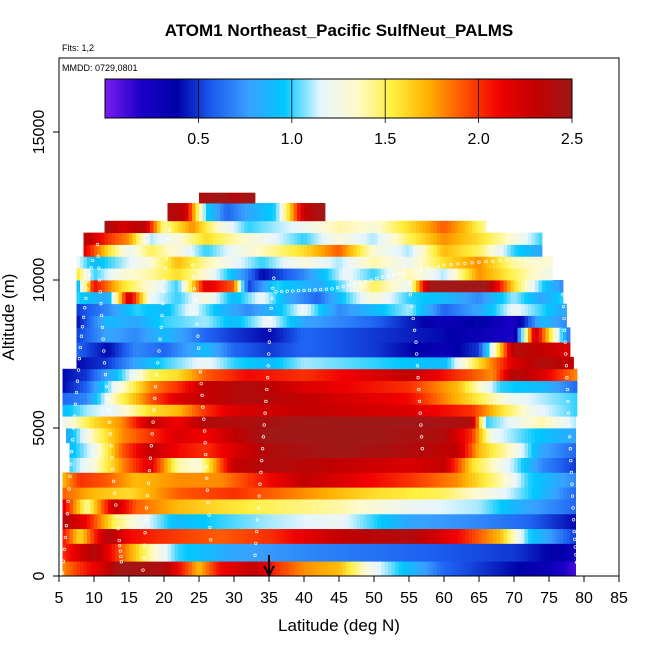 The height and width of the screenshot is (650, 650). What do you see at coordinates (444, 598) in the screenshot?
I see `x-tick-label: 60` at bounding box center [444, 598].